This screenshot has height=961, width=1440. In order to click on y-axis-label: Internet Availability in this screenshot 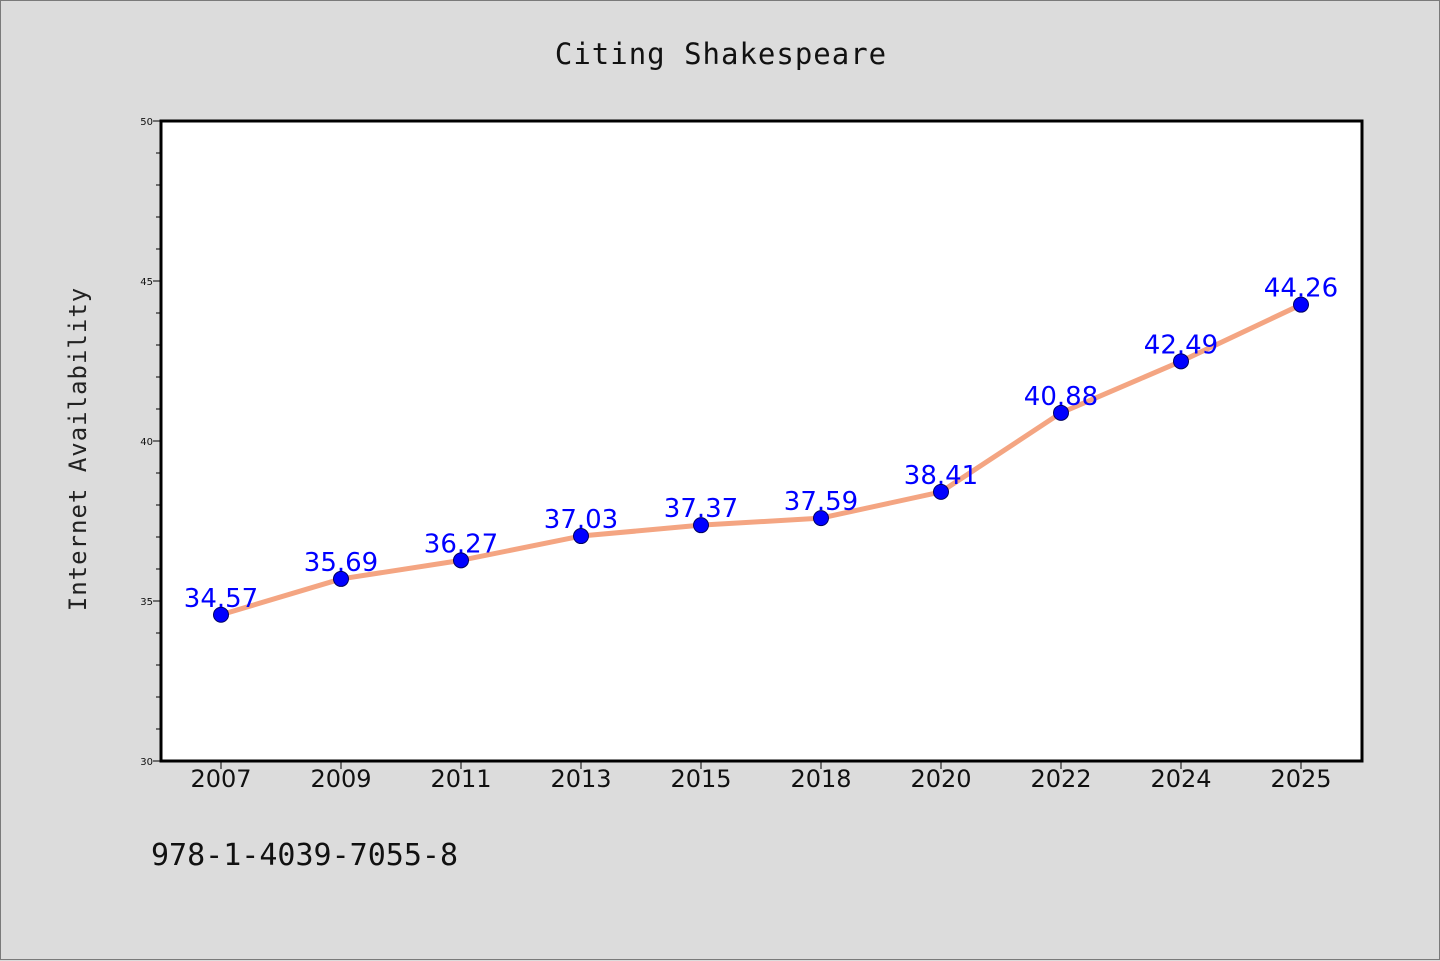, I will do `click(78, 449)`.